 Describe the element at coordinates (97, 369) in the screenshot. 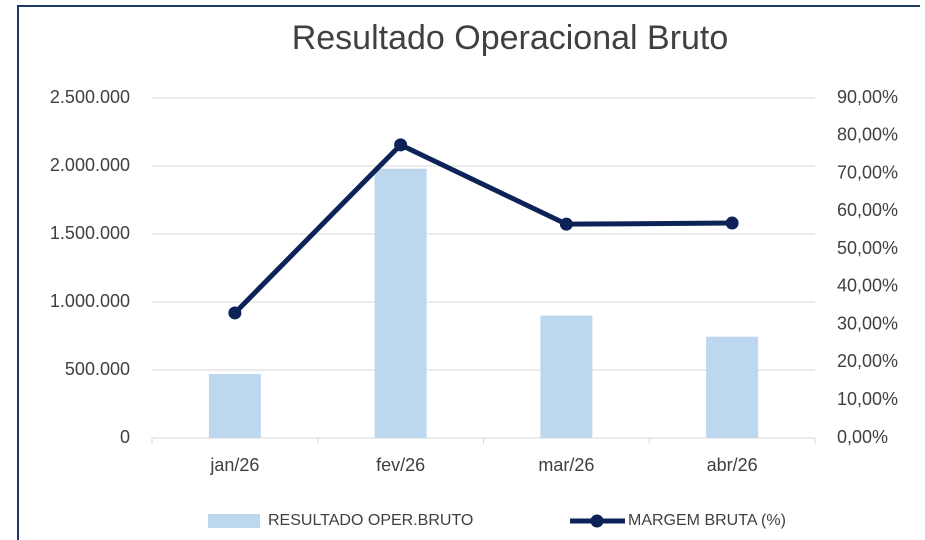

I see `y-tick-label: 500.000` at that location.